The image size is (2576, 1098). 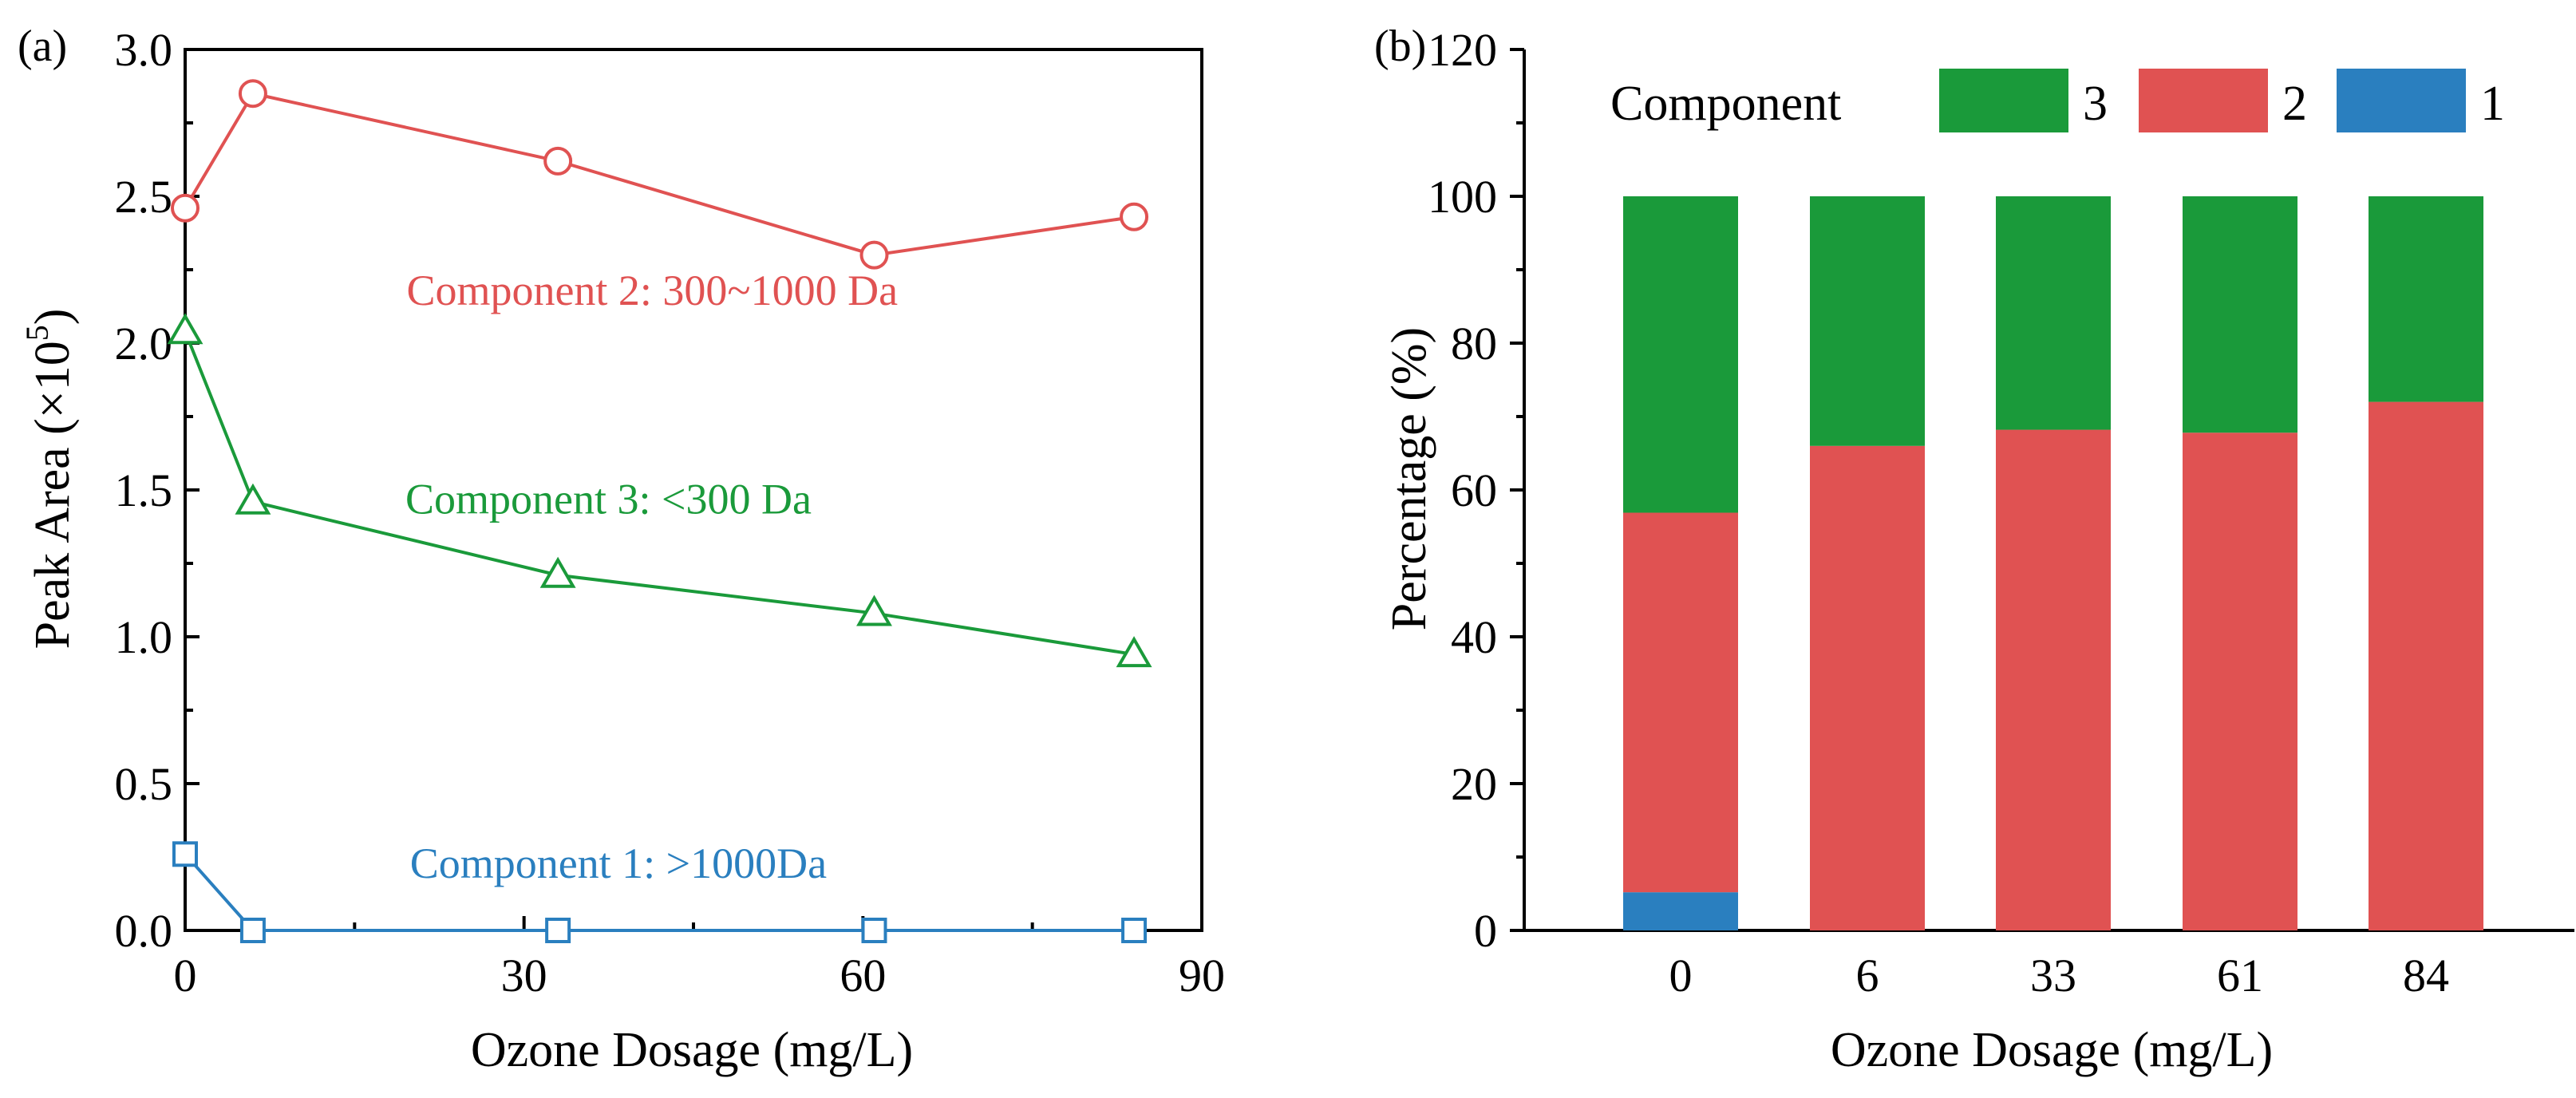 I want to click on panel-a-x-tick-label: 90, so click(x=1202, y=975).